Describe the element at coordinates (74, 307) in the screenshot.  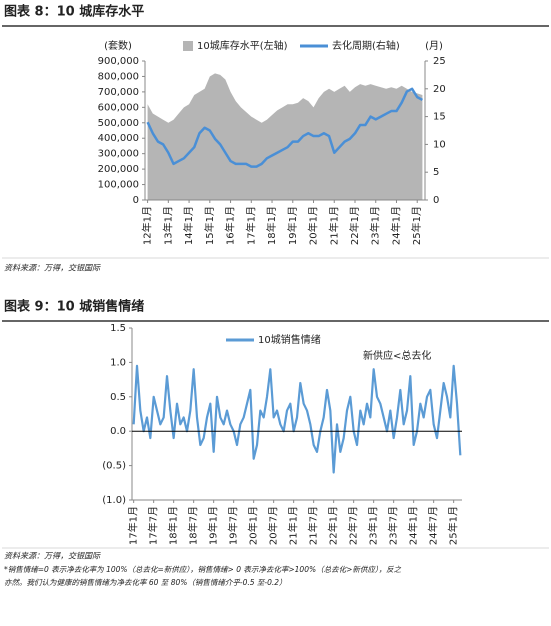
I see `chart-title: 图表 9：10 城销售情绪` at that location.